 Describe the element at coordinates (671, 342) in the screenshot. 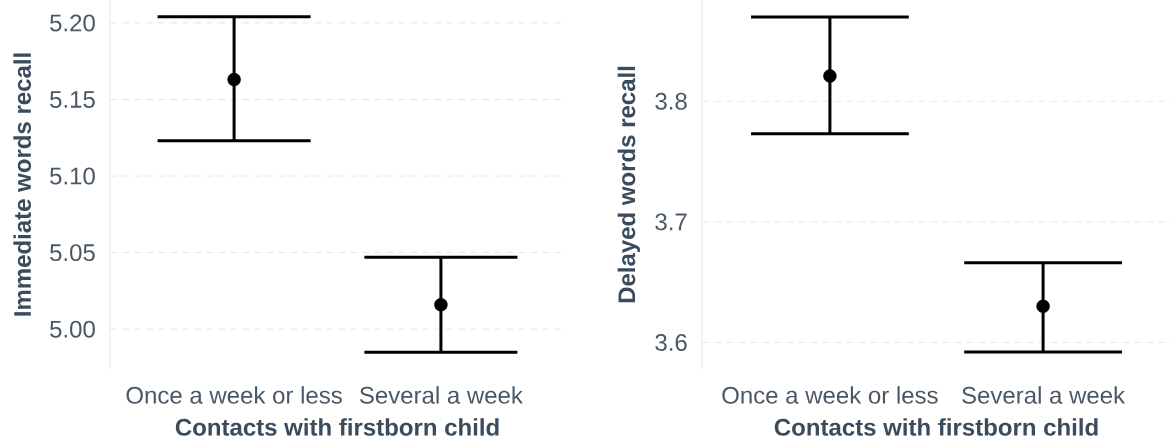

I see `y-tick-label: 3.6` at that location.